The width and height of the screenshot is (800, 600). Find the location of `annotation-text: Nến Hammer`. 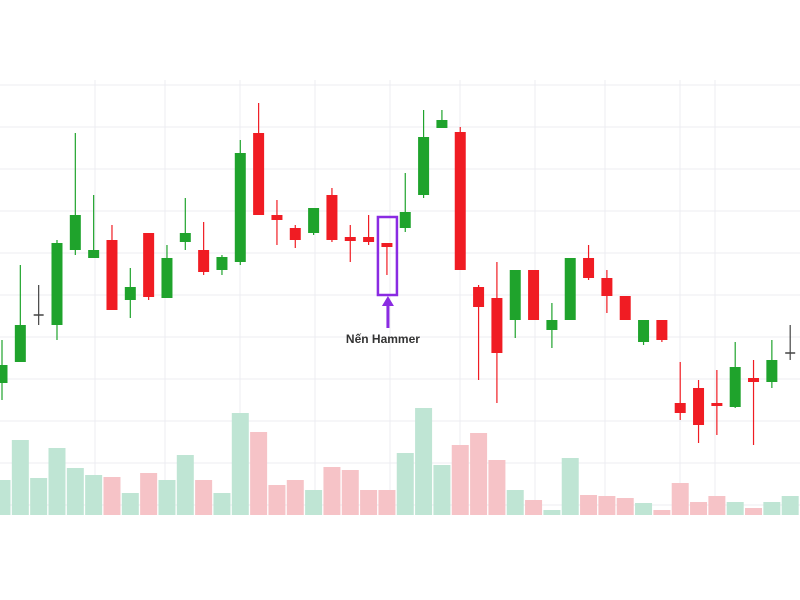

annotation-text: Nến Hammer is located at coordinates (383, 339).